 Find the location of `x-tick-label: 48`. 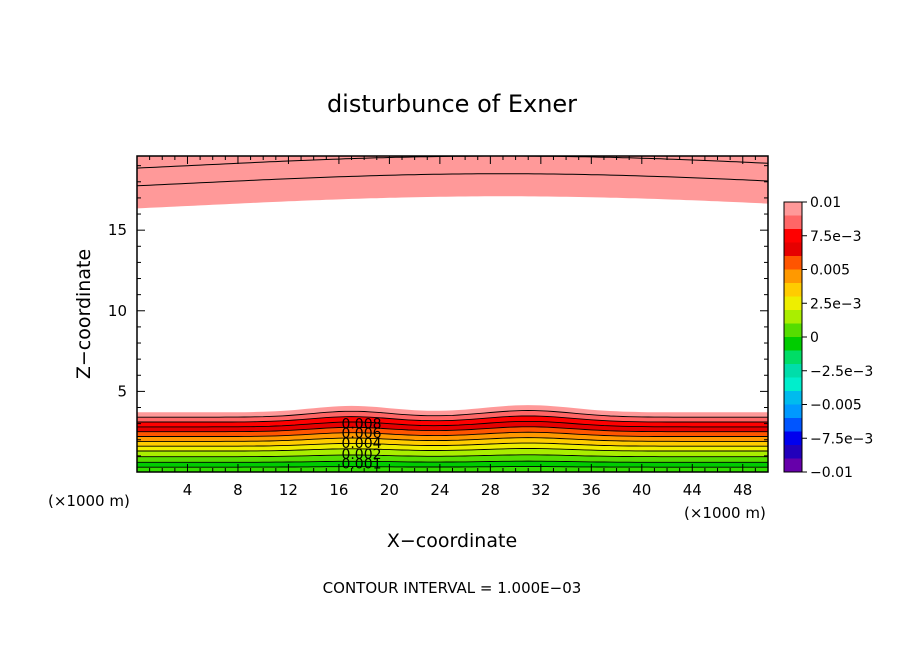

x-tick-label: 48 is located at coordinates (742, 490).